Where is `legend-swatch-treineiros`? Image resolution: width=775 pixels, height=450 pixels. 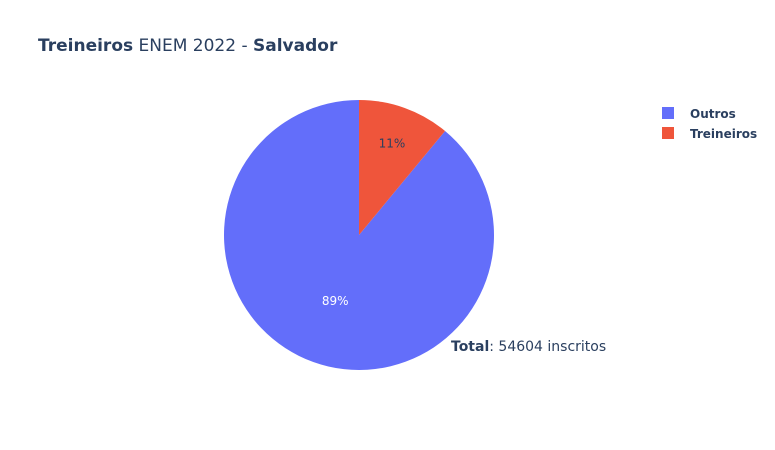
legend-swatch-treineiros is located at coordinates (668, 133).